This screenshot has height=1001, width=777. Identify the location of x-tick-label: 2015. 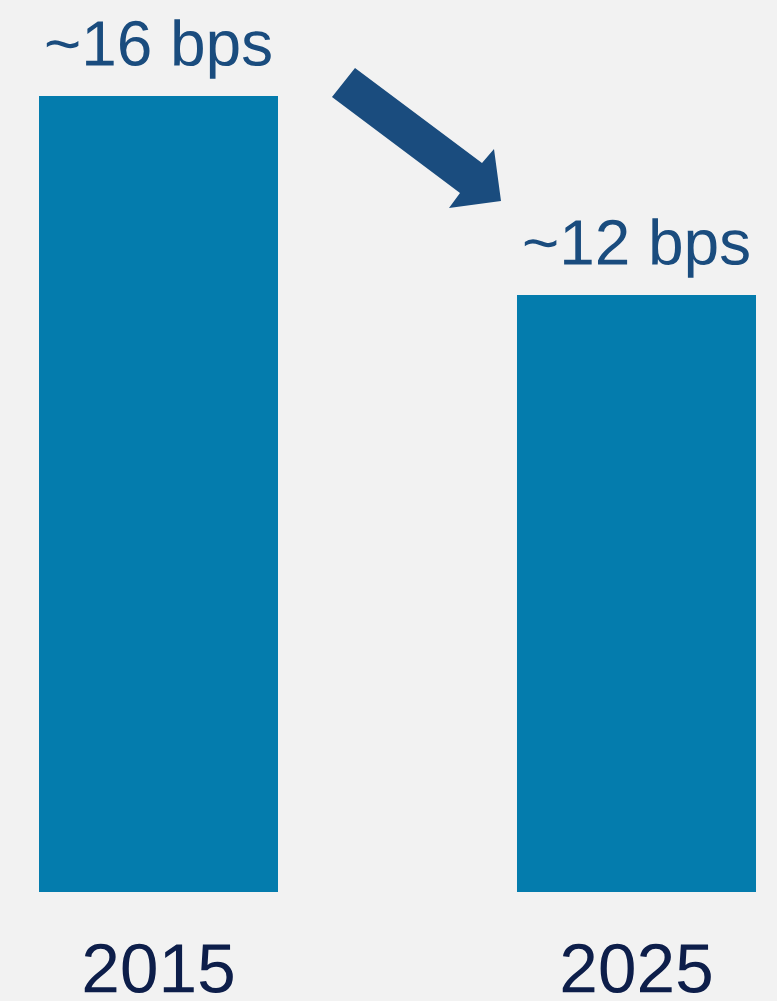
(158, 968).